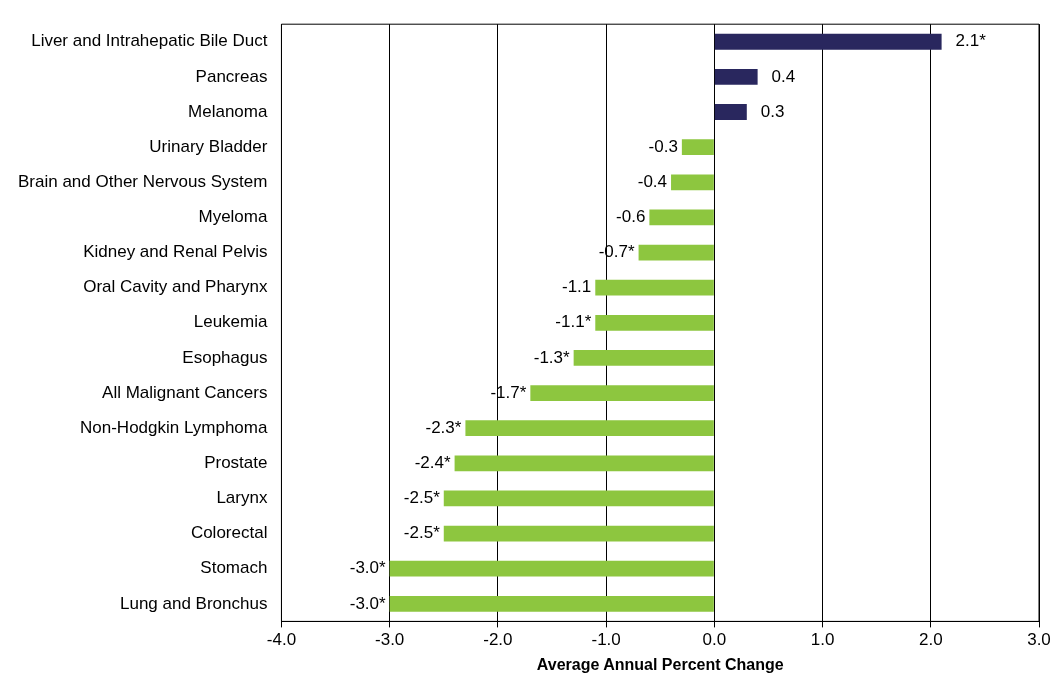 The width and height of the screenshot is (1055, 677). What do you see at coordinates (175, 287) in the screenshot?
I see `y-tick-label: Oral Cavity and Pharynx` at bounding box center [175, 287].